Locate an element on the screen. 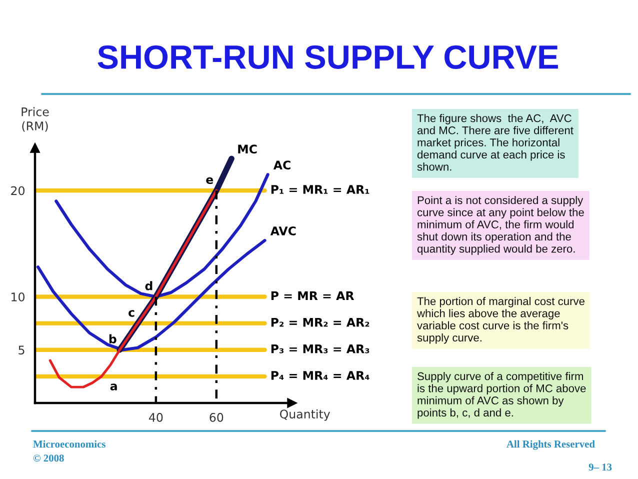 The width and height of the screenshot is (638, 479). series-label: P₁ = MR₁ = AR₁ is located at coordinates (320, 189).